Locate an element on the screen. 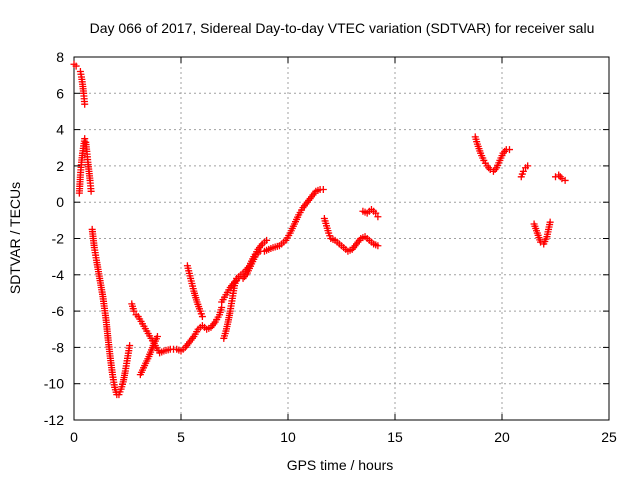 Image resolution: width=640 pixels, height=480 pixels. y-tick-label: -4 is located at coordinates (58, 275).